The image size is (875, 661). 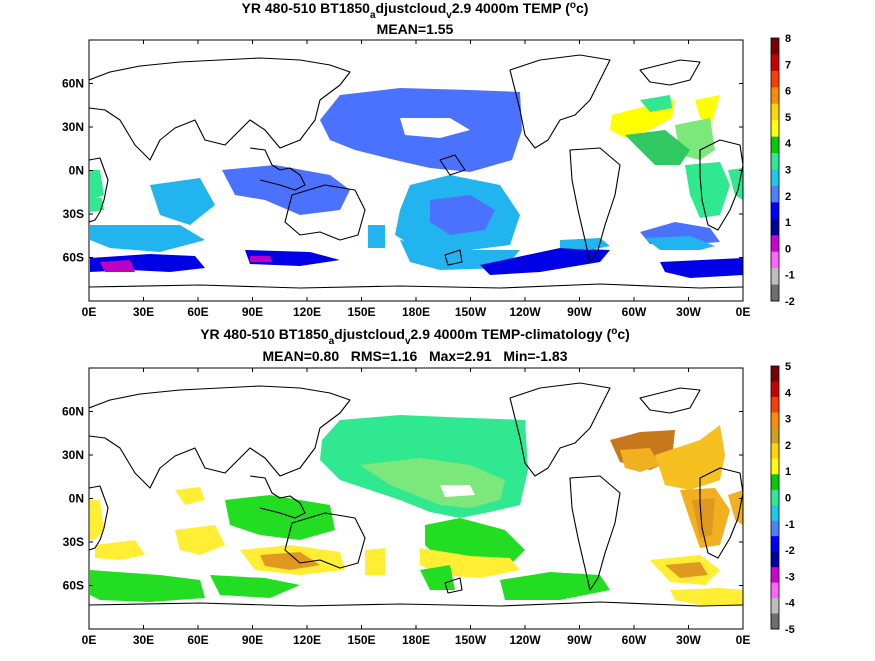 What do you see at coordinates (73, 586) in the screenshot?
I see `y-tick-label: 60S` at bounding box center [73, 586].